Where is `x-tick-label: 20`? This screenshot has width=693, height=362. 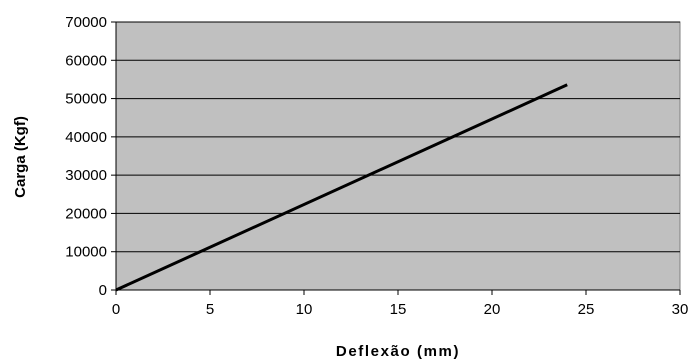 x-tick-label: 20 is located at coordinates (492, 309).